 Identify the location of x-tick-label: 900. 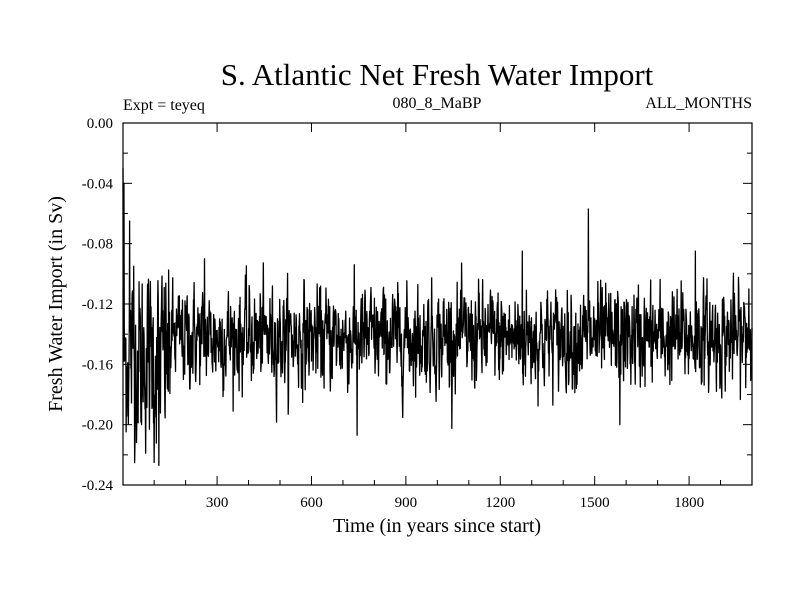
(406, 503).